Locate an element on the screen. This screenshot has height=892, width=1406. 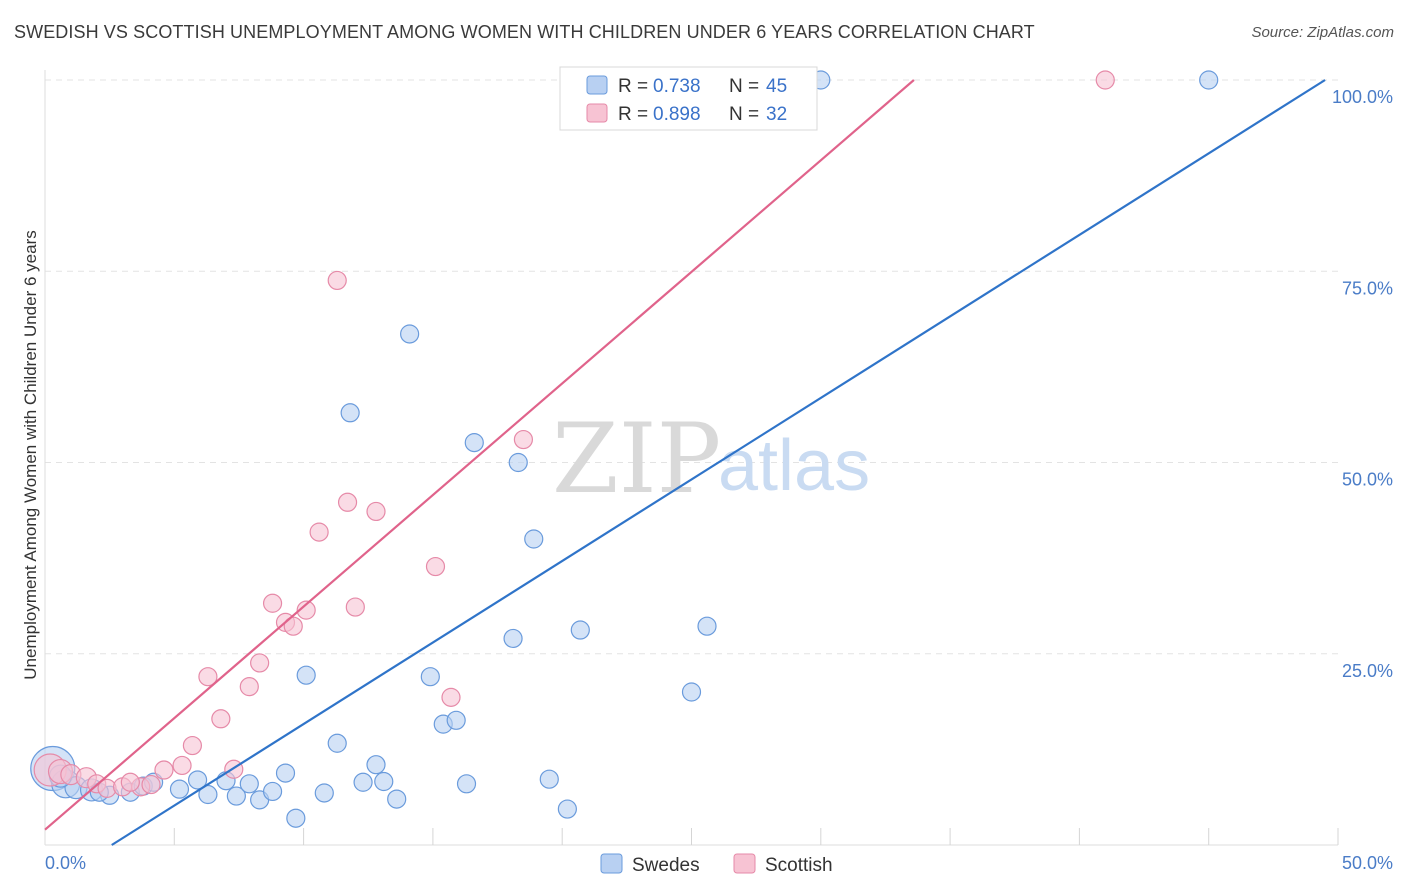
watermark-atlas: atlas is located at coordinates (794, 466).